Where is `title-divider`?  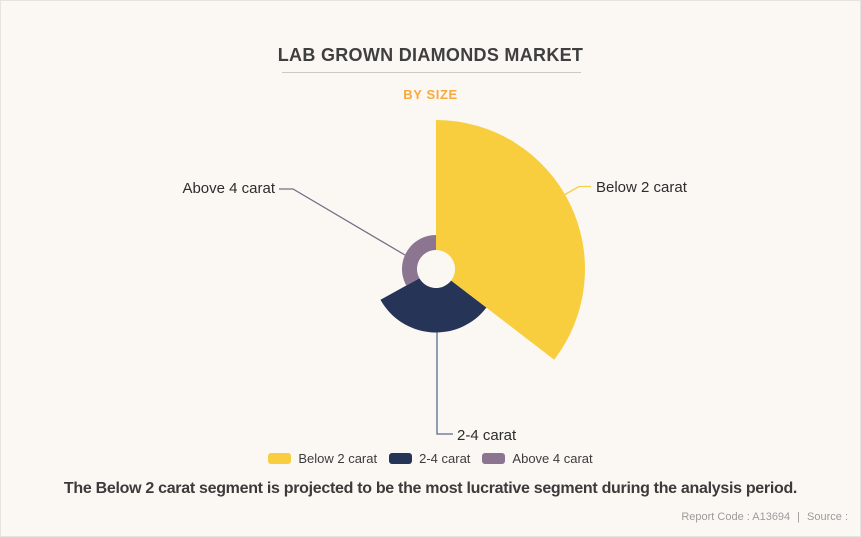
title-divider is located at coordinates (431, 72).